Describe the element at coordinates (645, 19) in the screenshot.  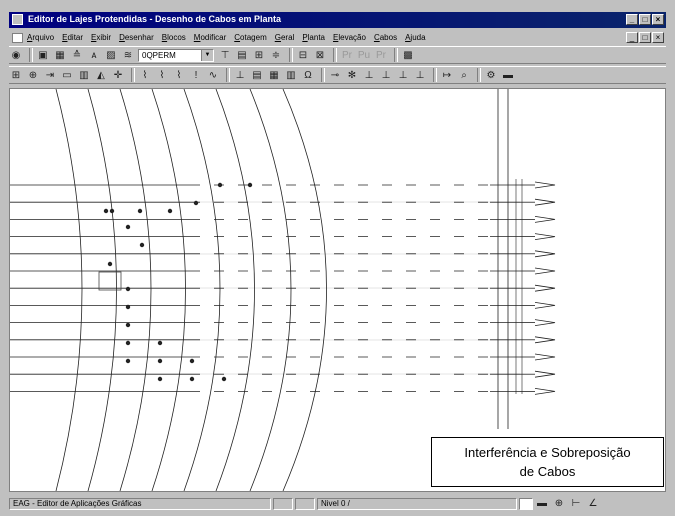
I see `maximize-button: □` at that location.